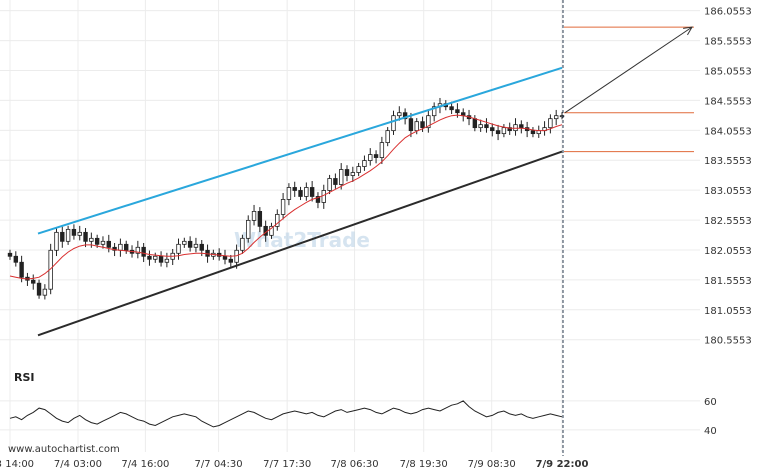 The height and width of the screenshot is (475, 760). What do you see at coordinates (17, 464) in the screenshot?
I see `time-tick-label: 7/3 14:00` at bounding box center [17, 464].